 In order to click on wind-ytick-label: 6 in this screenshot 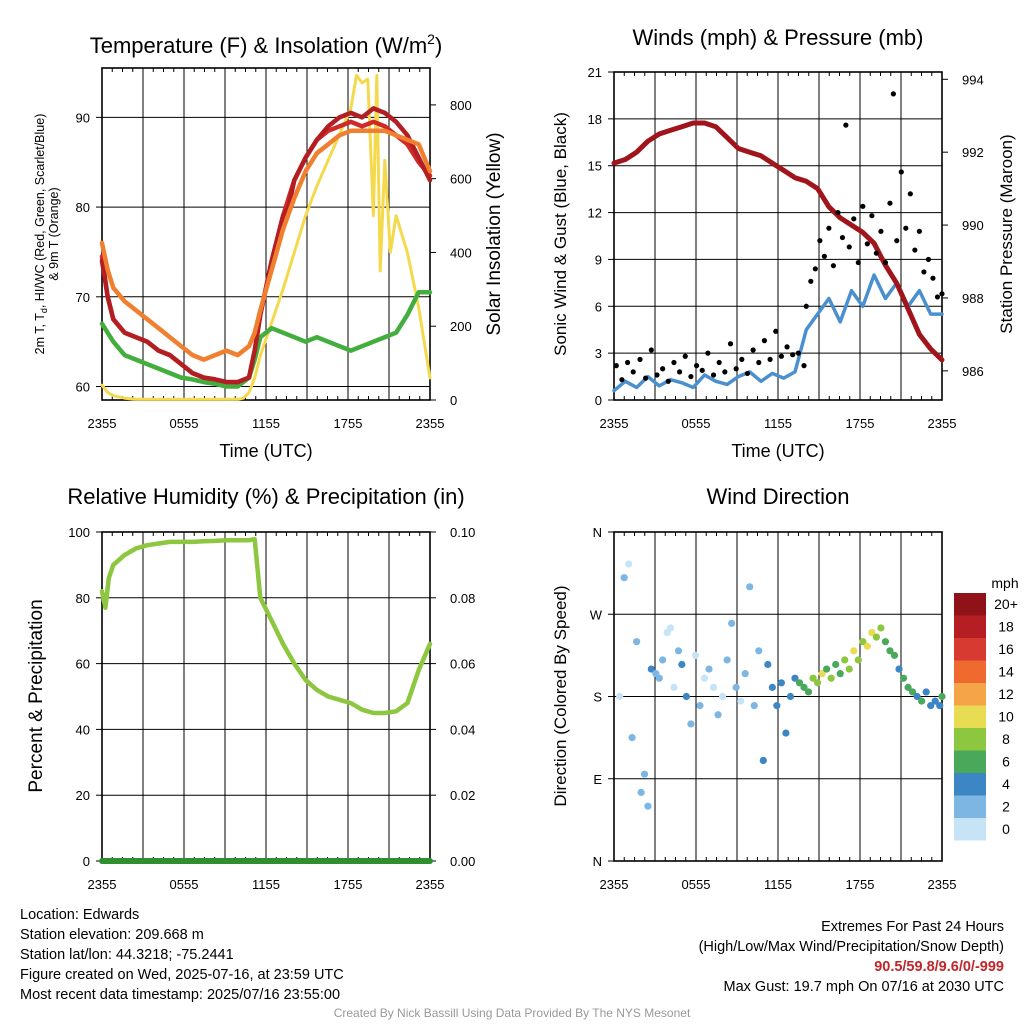, I will do `click(598, 306)`.